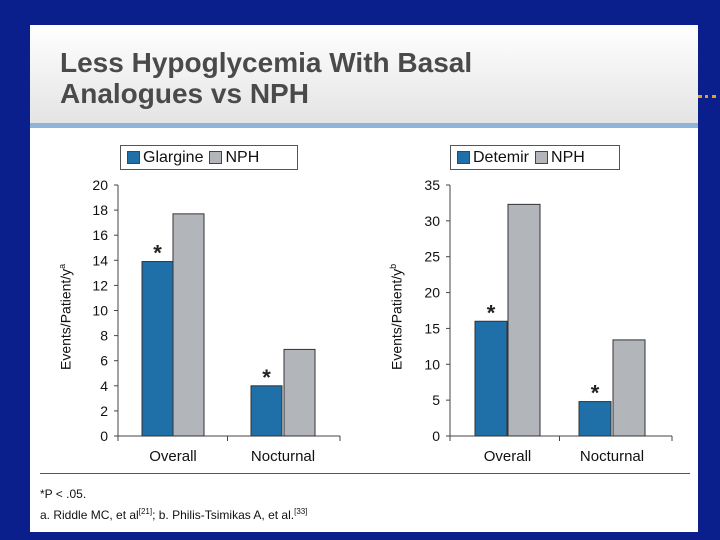 Image resolution: width=720 pixels, height=540 pixels. What do you see at coordinates (436, 400) in the screenshot?
I see `y-tick-label-1-1: 5` at bounding box center [436, 400].